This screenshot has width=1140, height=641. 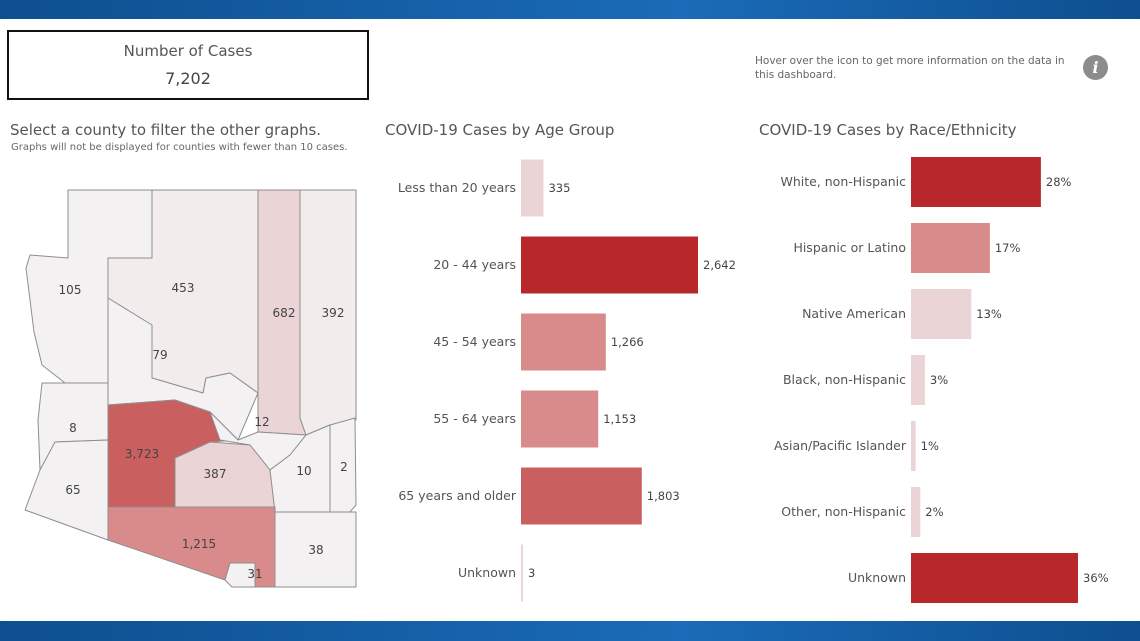 I want to click on county-label-coconino: 453, so click(x=183, y=288).